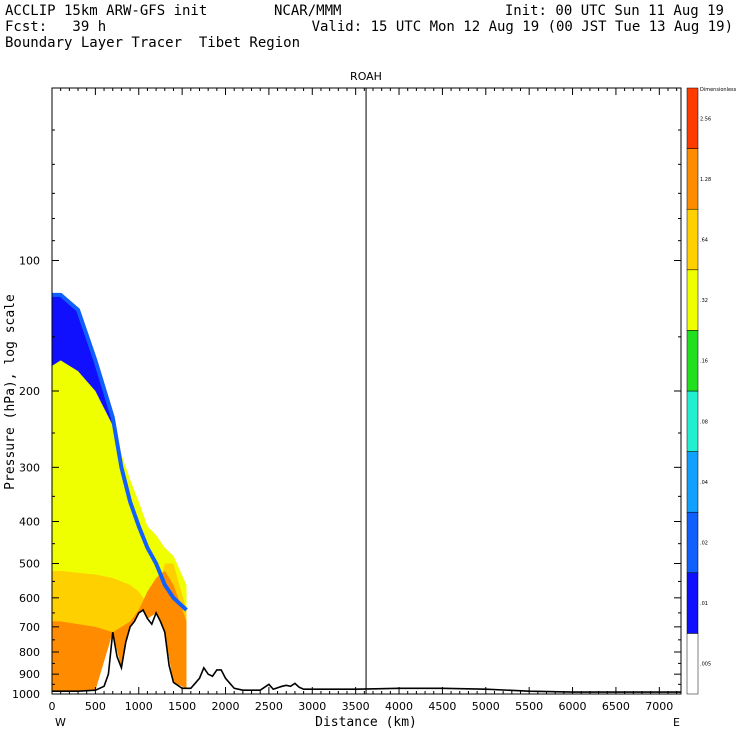 This screenshot has width=740, height=740. What do you see at coordinates (29, 598) in the screenshot?
I see `y-tick-label: 600` at bounding box center [29, 598].